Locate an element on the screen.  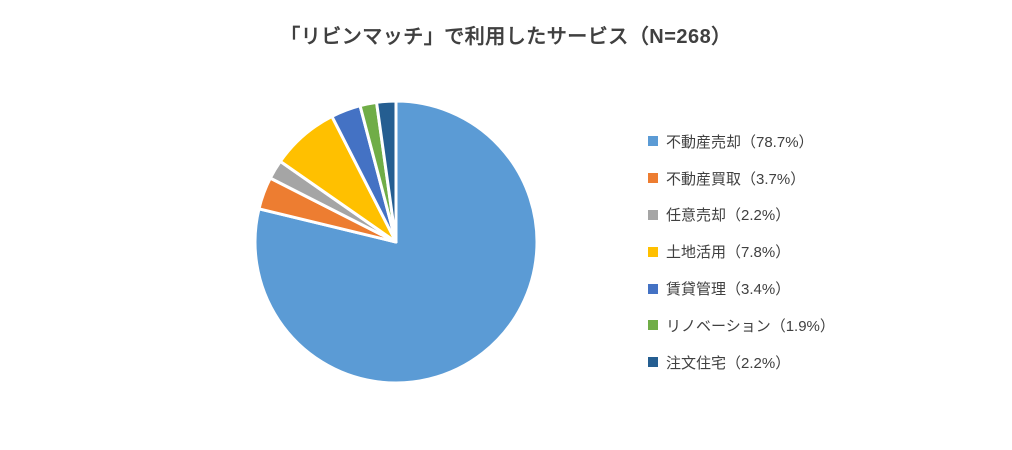
legend-item-5: リノベーション（1.9%） is located at coordinates (741, 325).